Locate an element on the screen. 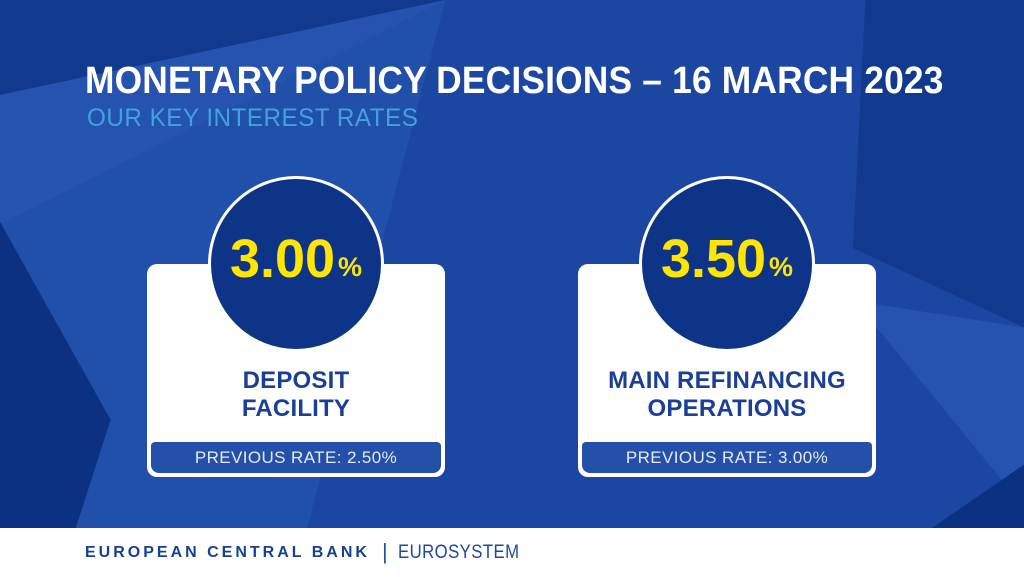  previous-rate-bar: PREVIOUS RATE: 2.50% is located at coordinates (296, 457).